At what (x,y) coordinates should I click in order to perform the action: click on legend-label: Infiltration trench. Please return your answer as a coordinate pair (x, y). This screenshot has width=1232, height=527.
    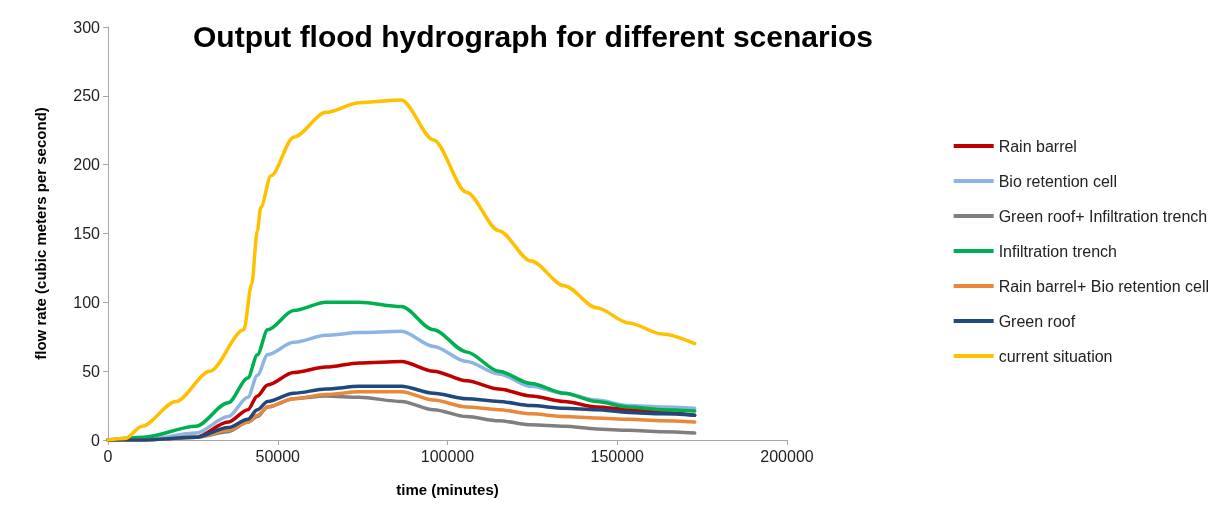
    Looking at the image, I should click on (1057, 251).